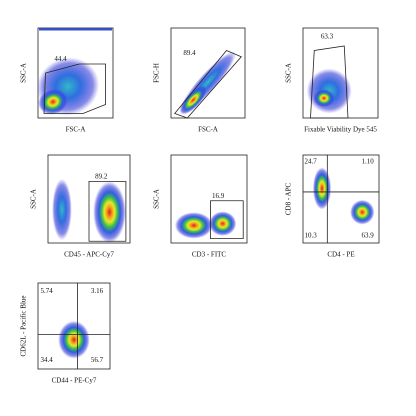 The width and height of the screenshot is (416, 416). What do you see at coordinates (24, 326) in the screenshot?
I see `y-axis-label: CD62L - Pacific Blue` at bounding box center [24, 326].